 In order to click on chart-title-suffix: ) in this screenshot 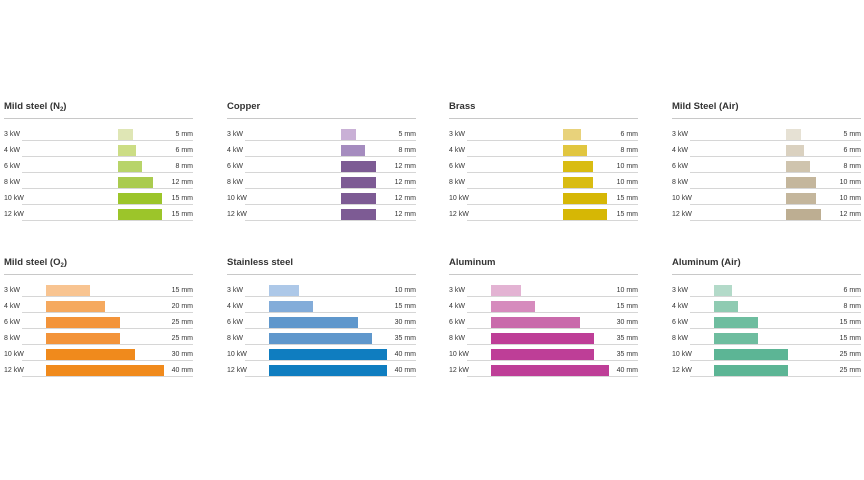, I will do `click(65, 262)`.